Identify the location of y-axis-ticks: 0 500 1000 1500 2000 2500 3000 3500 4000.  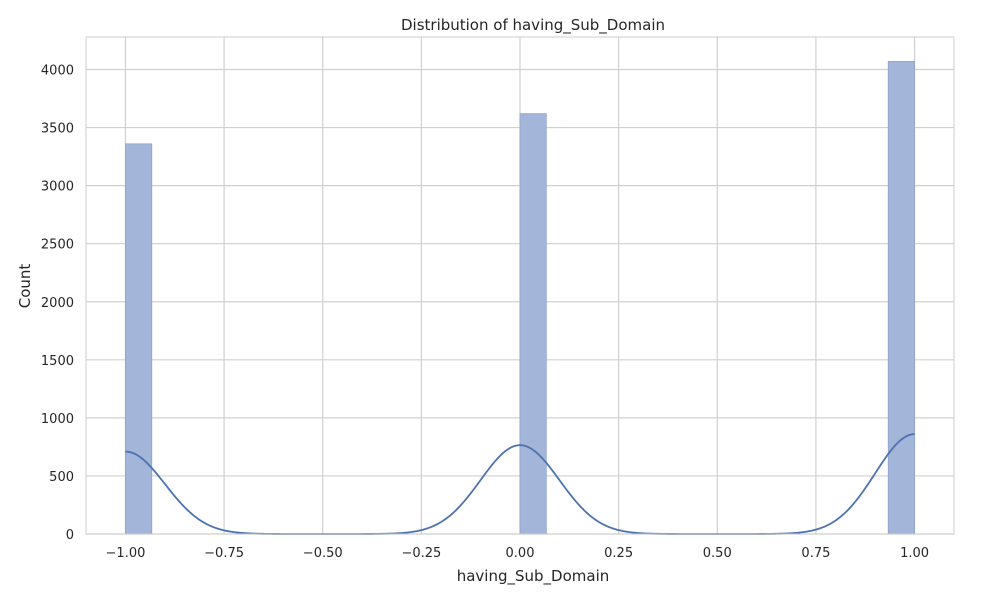
(57, 303).